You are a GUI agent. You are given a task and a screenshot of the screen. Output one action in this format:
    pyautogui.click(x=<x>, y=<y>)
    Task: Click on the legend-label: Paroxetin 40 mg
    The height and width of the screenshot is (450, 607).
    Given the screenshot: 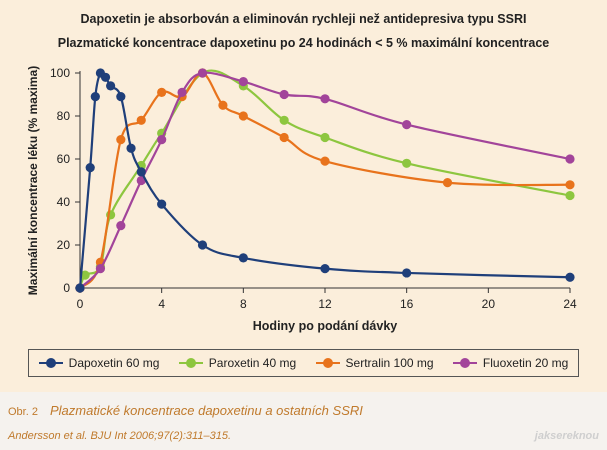 What is the action you would take?
    pyautogui.click(x=252, y=363)
    